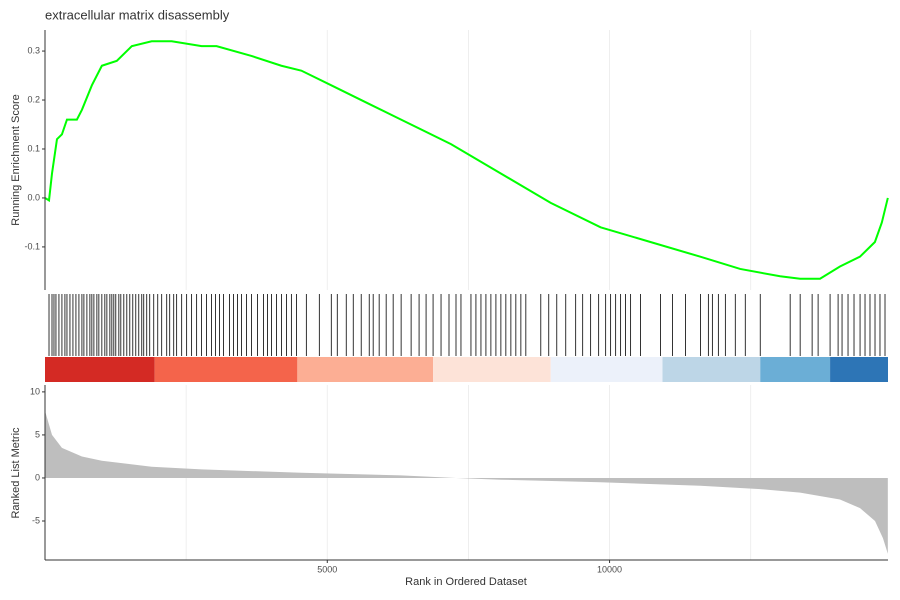 The width and height of the screenshot is (900, 600). What do you see at coordinates (609, 569) in the screenshot?
I see `x-tick-label: 10000` at bounding box center [609, 569].